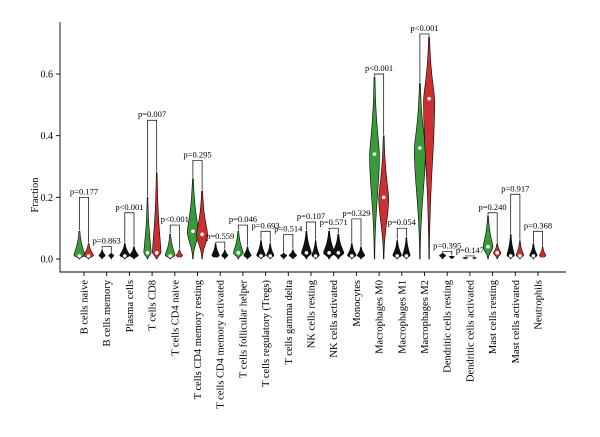  Describe the element at coordinates (448, 325) in the screenshot. I see `x-tick-label-16: Dendritic cells resting` at that location.